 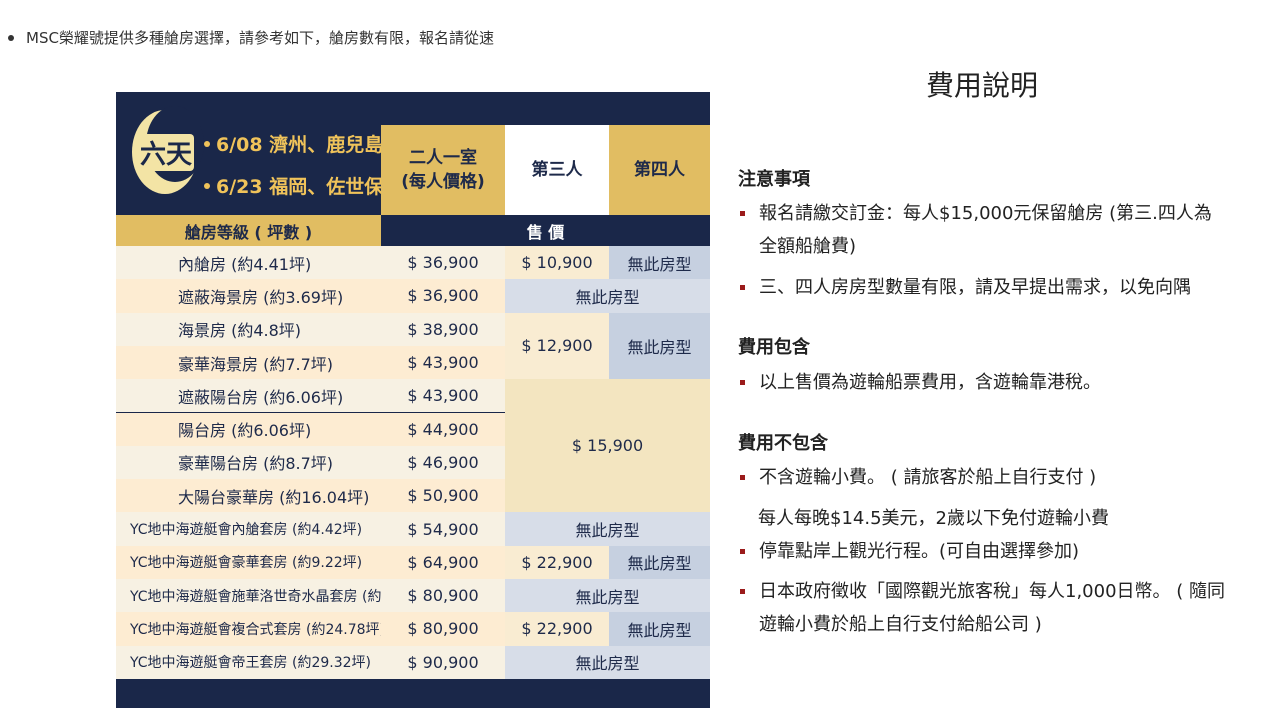 What do you see at coordinates (443, 562) in the screenshot?
I see `double-price-cell: $ 64,900` at bounding box center [443, 562].